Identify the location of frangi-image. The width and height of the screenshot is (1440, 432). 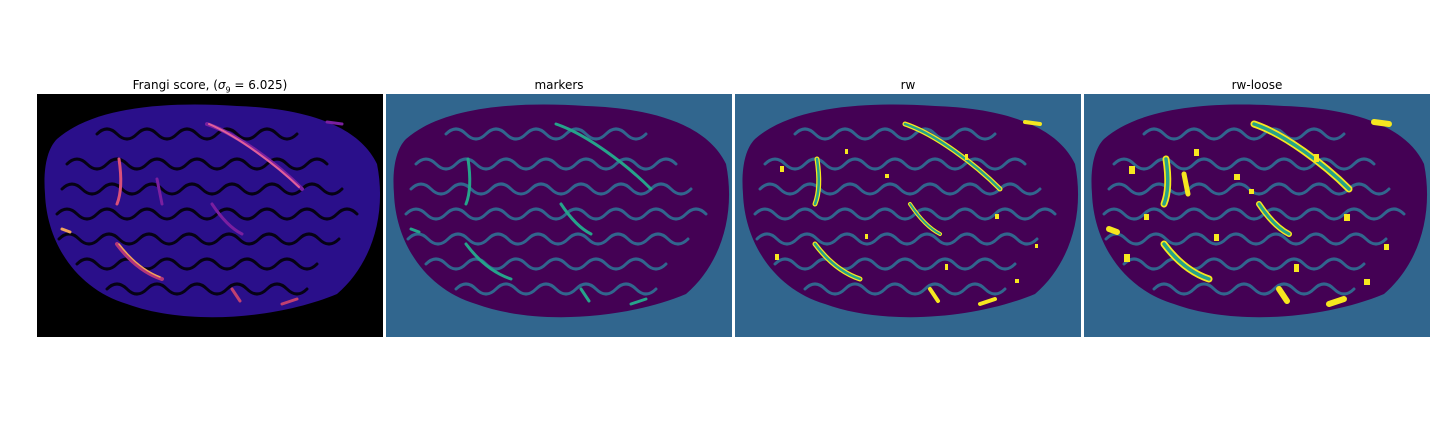
(210, 215).